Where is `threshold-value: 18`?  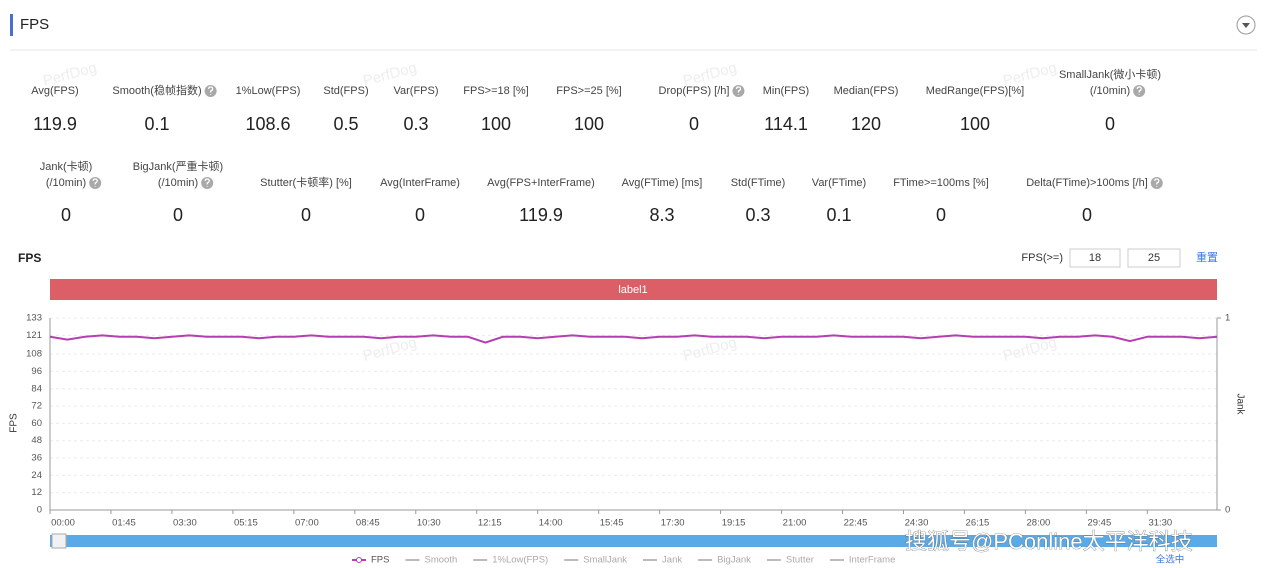
threshold-value: 18 is located at coordinates (1095, 258).